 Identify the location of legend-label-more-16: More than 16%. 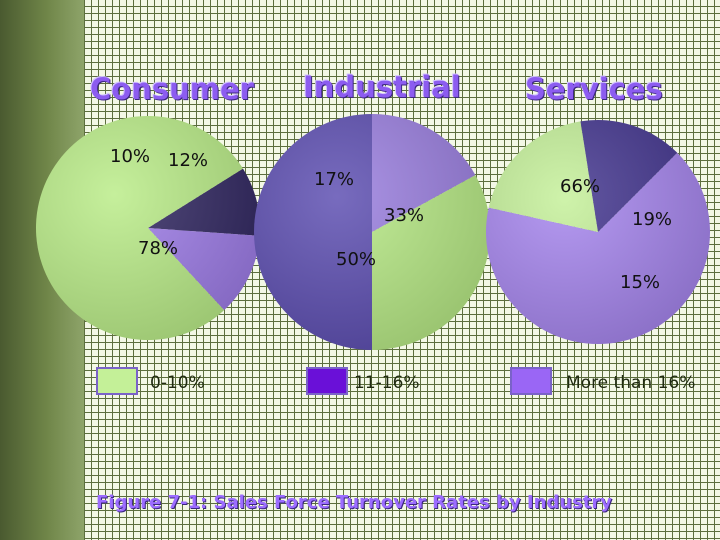
(631, 383).